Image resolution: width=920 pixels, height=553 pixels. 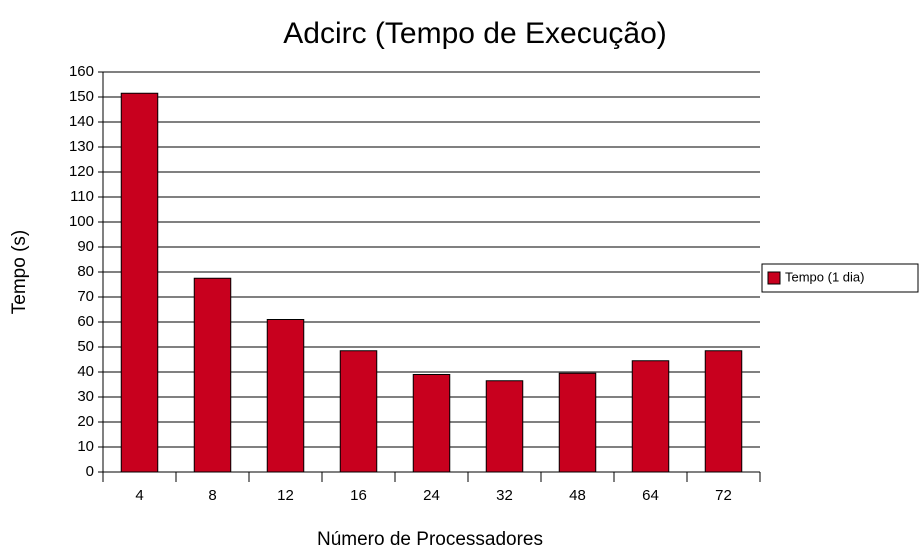 I want to click on y-tick-label: 140, so click(x=81, y=121).